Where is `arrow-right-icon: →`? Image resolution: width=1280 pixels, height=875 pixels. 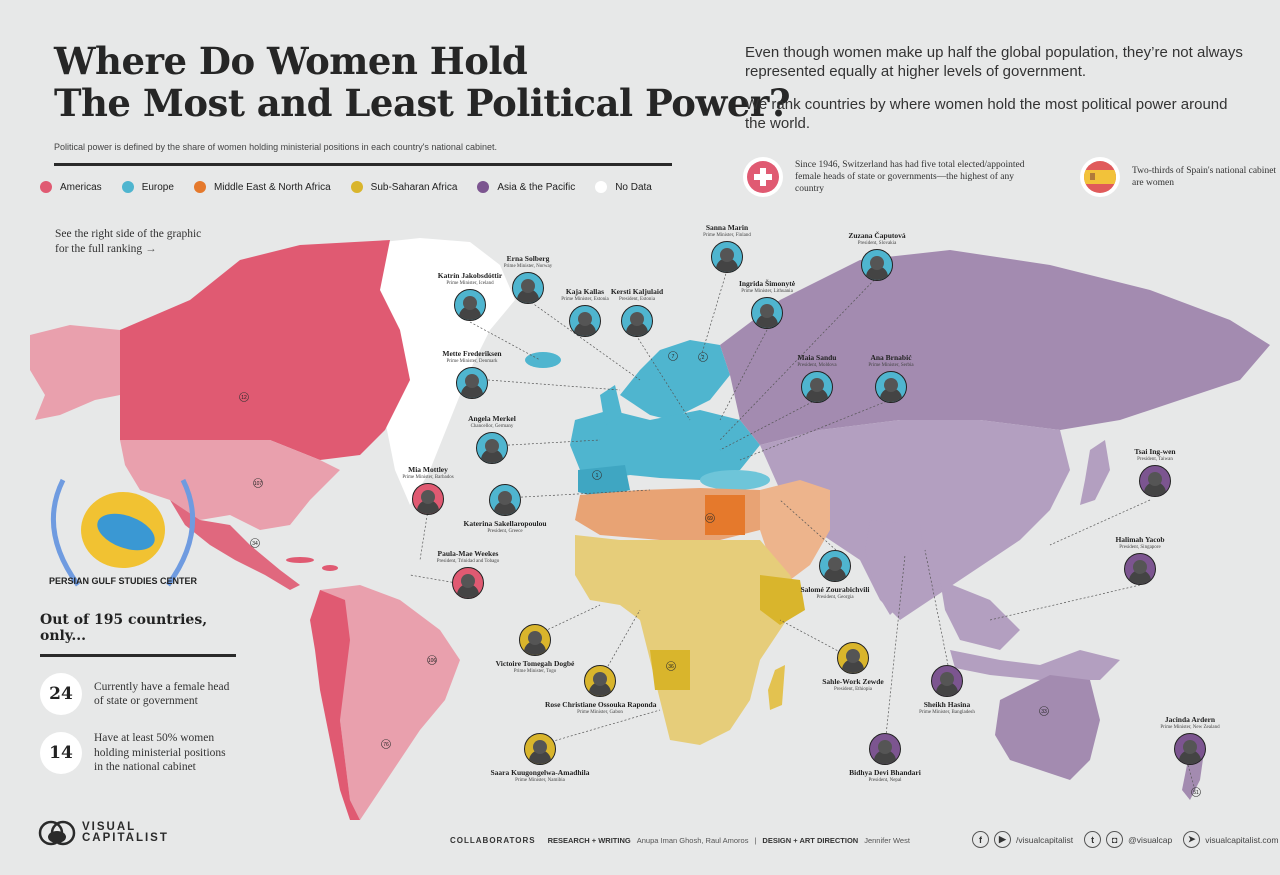 arrow-right-icon: → is located at coordinates (151, 249).